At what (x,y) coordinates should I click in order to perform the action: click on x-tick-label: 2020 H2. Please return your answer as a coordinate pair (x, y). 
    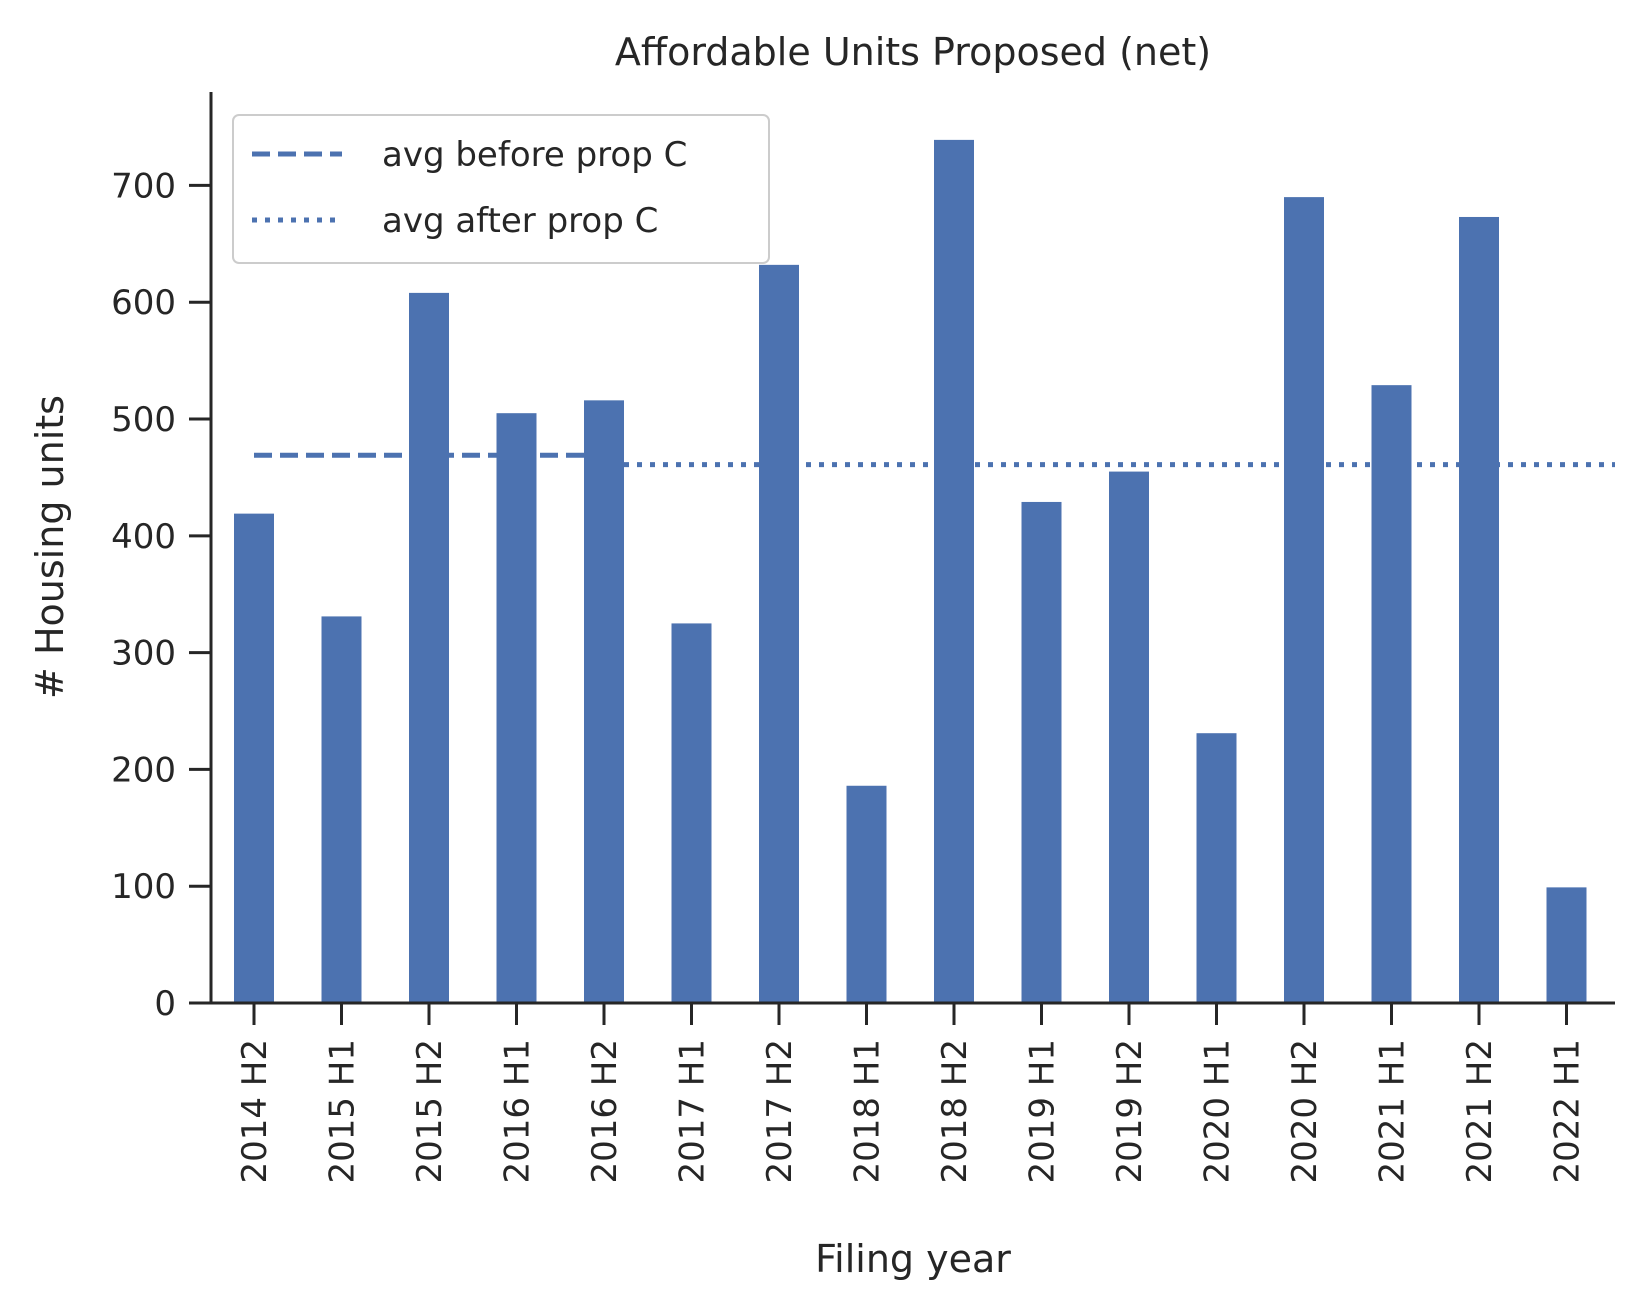
    Looking at the image, I should click on (1305, 1111).